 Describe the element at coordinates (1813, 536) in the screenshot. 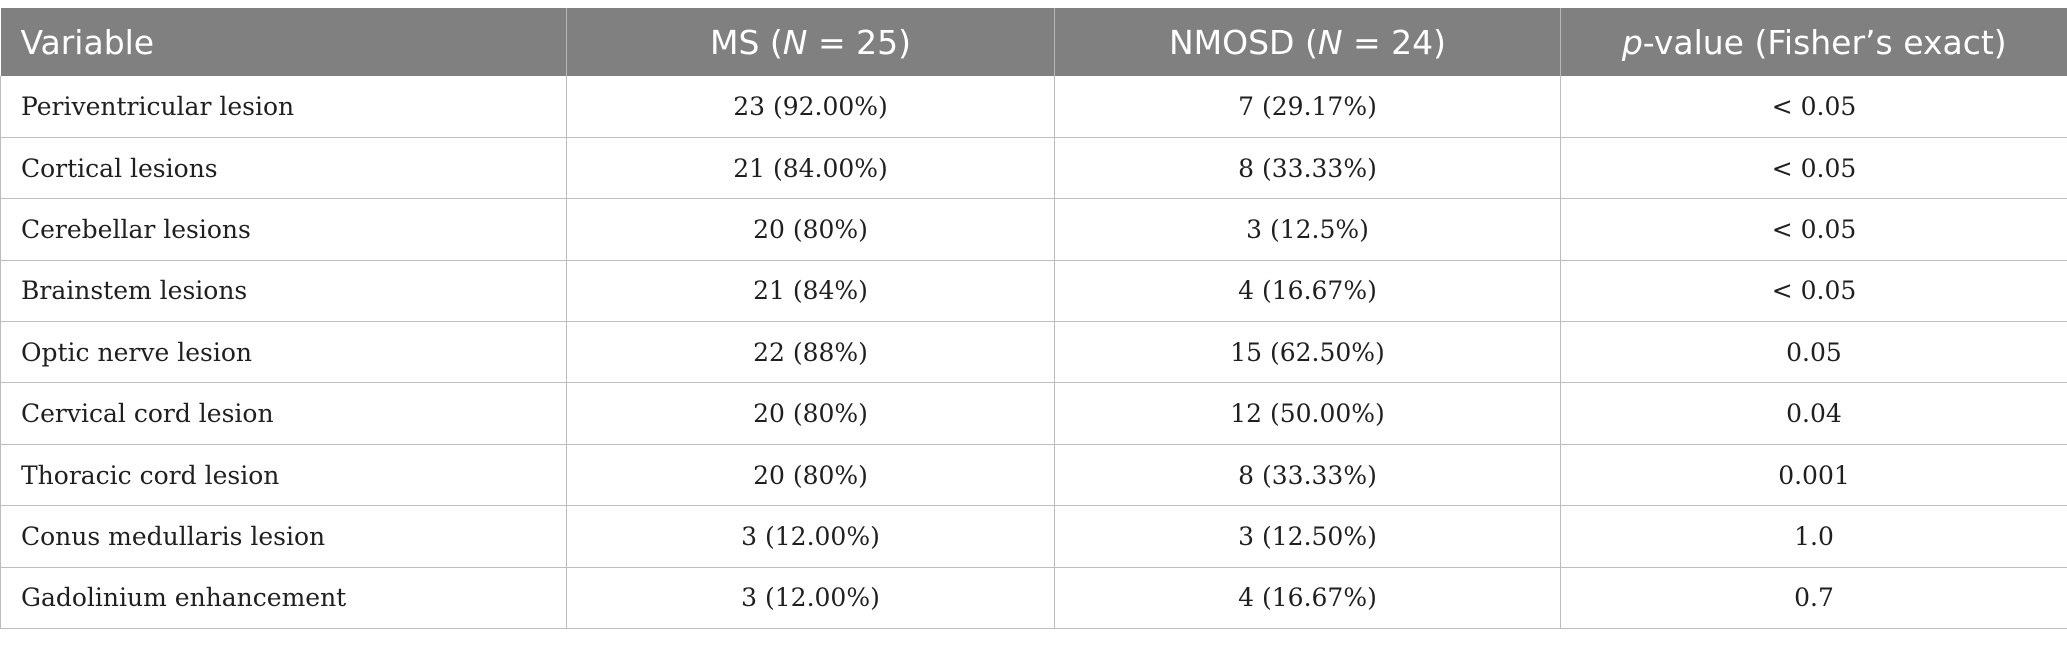

I see `cell-p-value: 1.0` at that location.